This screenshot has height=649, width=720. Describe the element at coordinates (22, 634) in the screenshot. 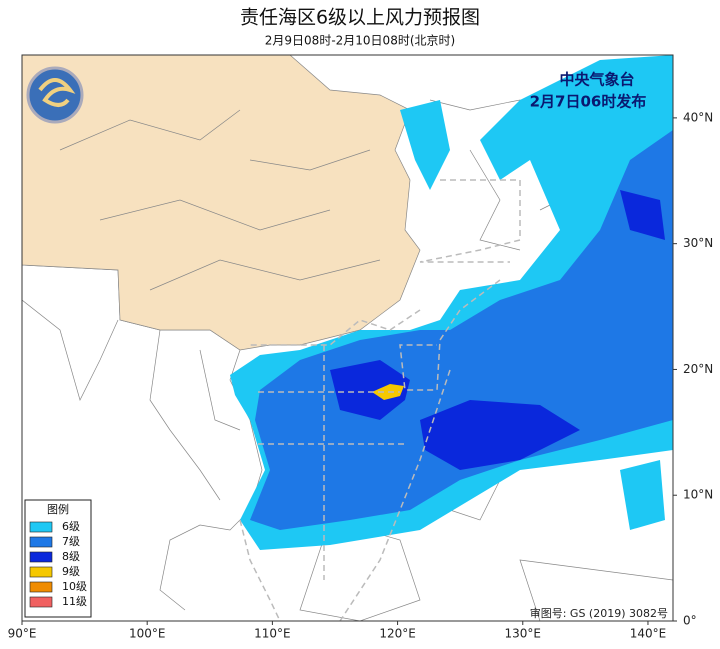

I see `x-tick-label: 90°E` at that location.